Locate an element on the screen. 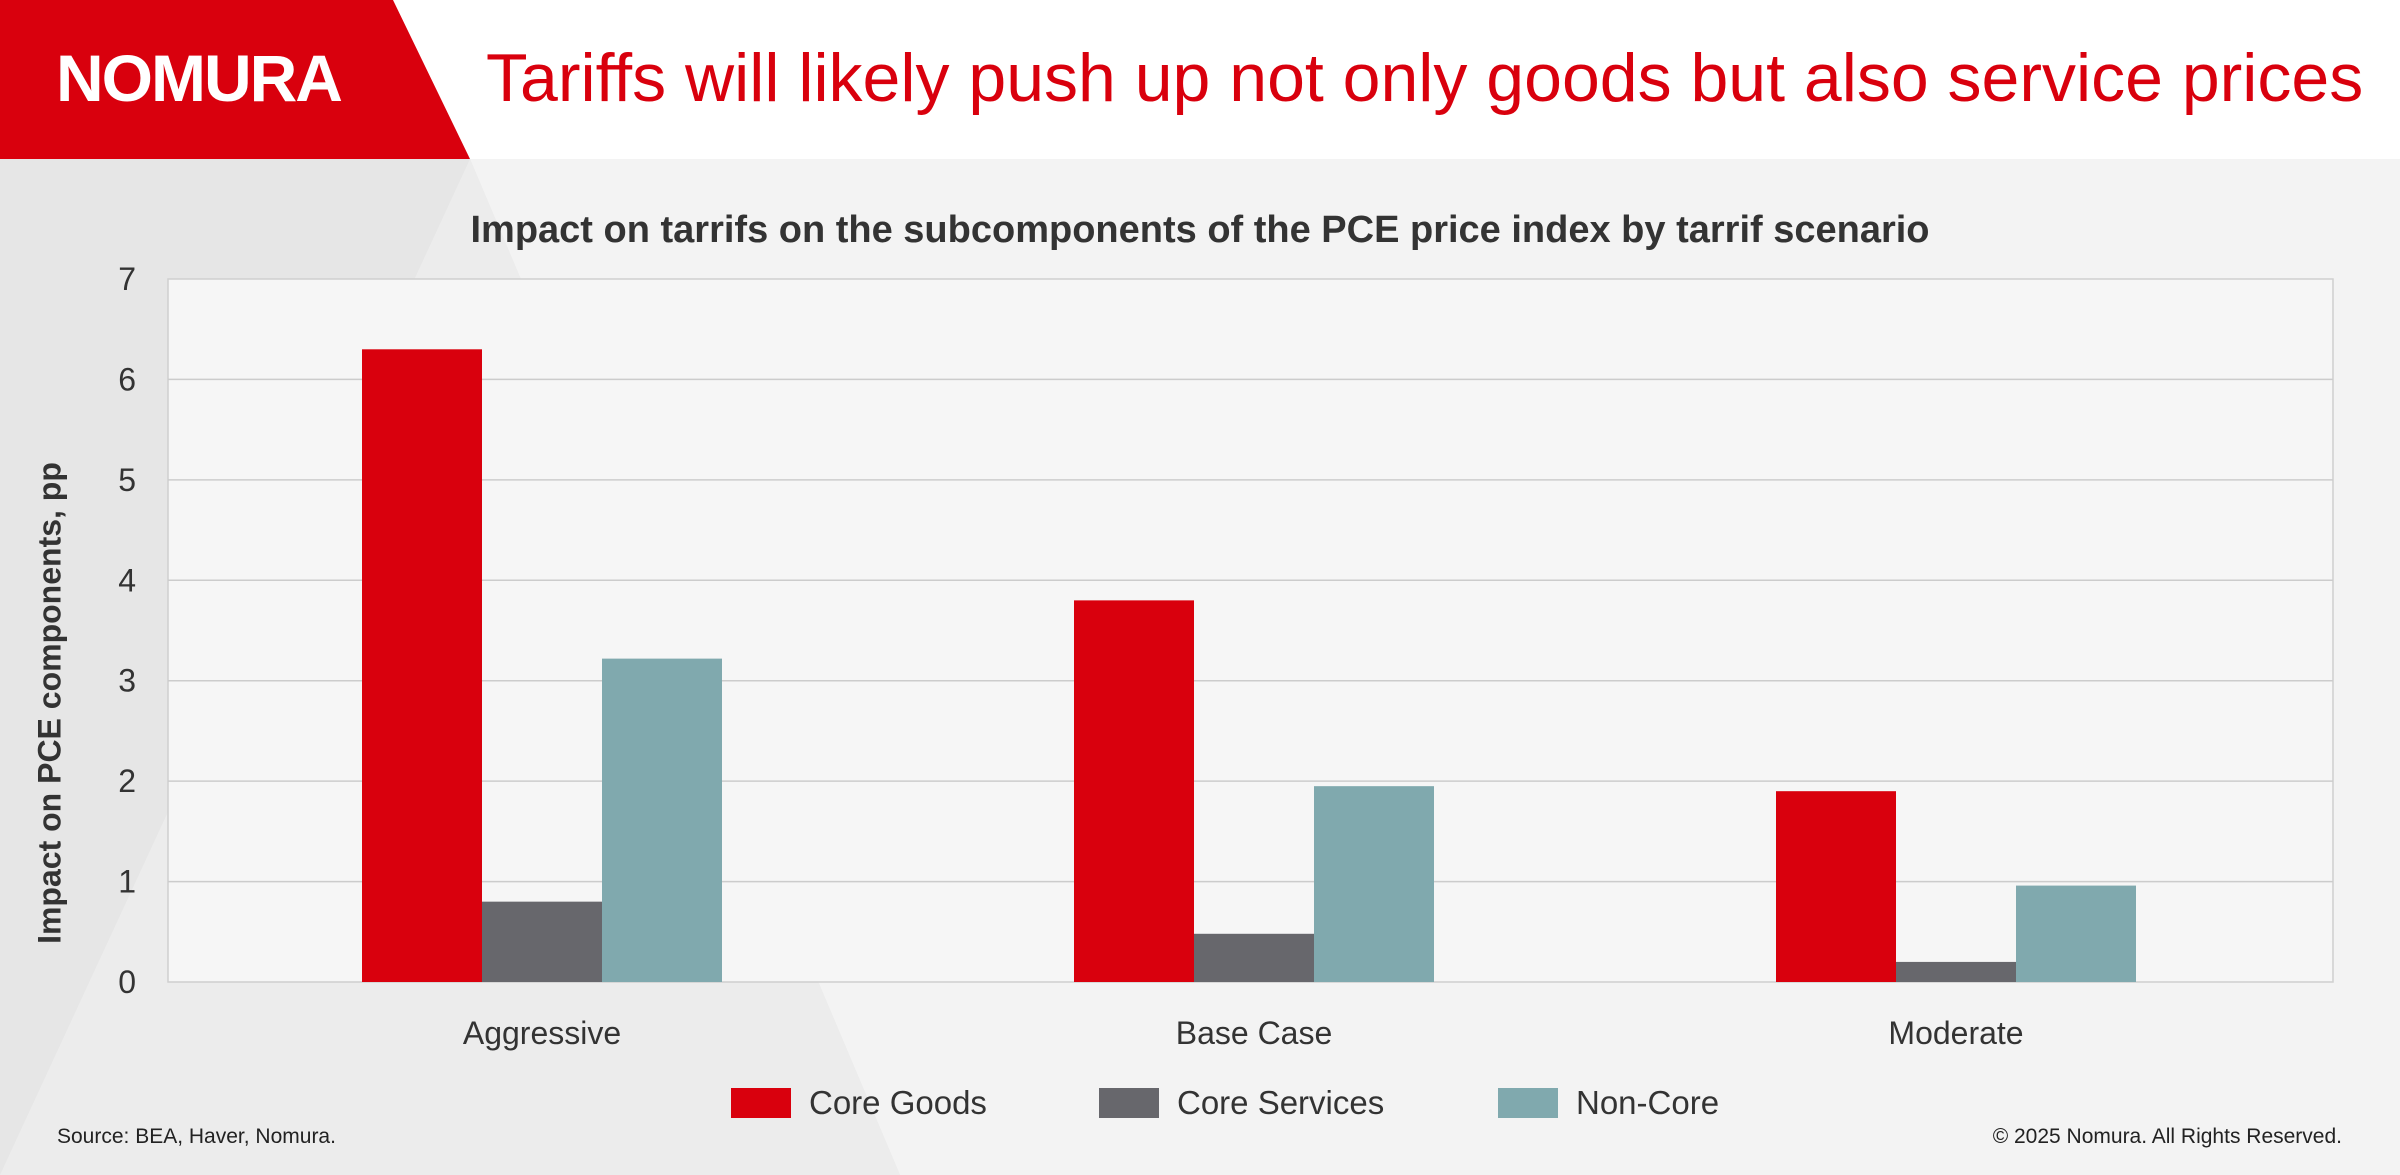 The width and height of the screenshot is (2400, 1175). legend-label: Non-Core is located at coordinates (1648, 1102).